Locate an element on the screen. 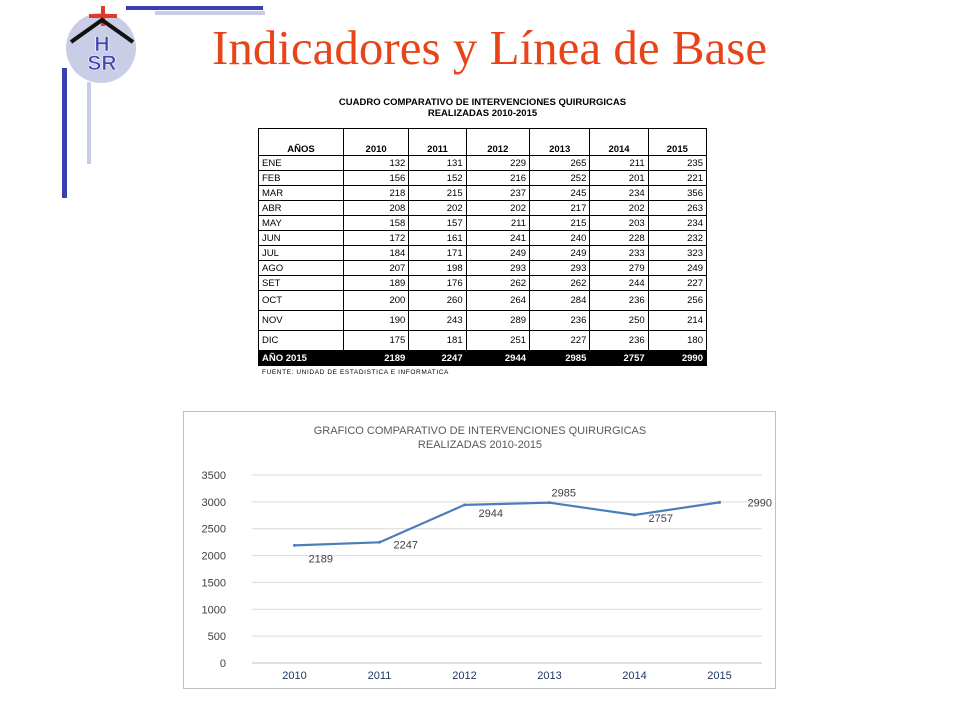 Image resolution: width=960 pixels, height=720 pixels. value-cell: 250 is located at coordinates (619, 320).